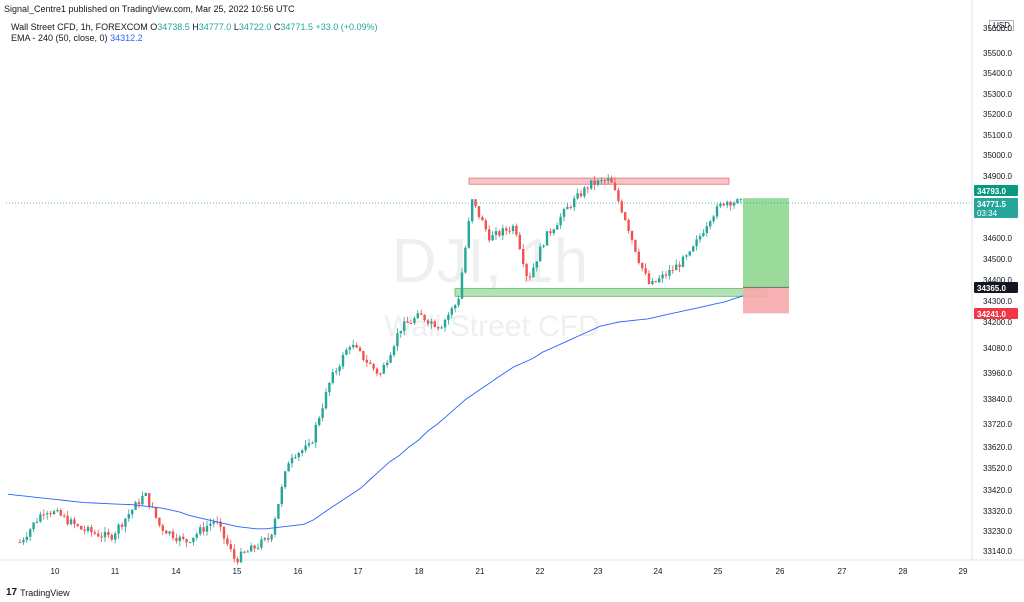 The height and width of the screenshot is (602, 1024). I want to click on x-tick-label: 10, so click(55, 571).